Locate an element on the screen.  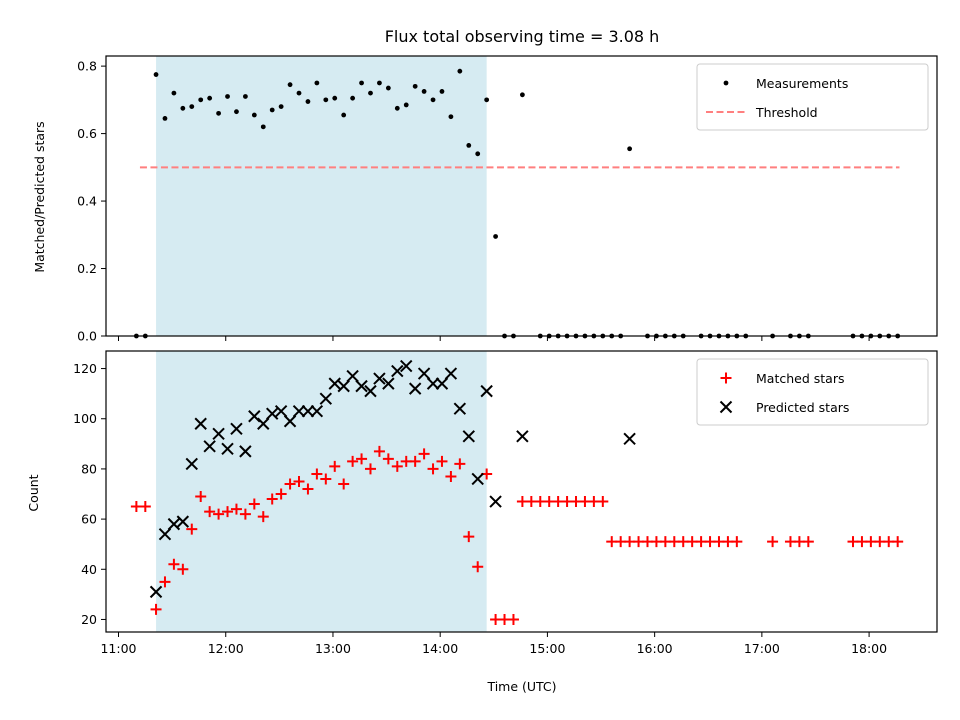
x-tick-label: 17:00 is located at coordinates (762, 648).